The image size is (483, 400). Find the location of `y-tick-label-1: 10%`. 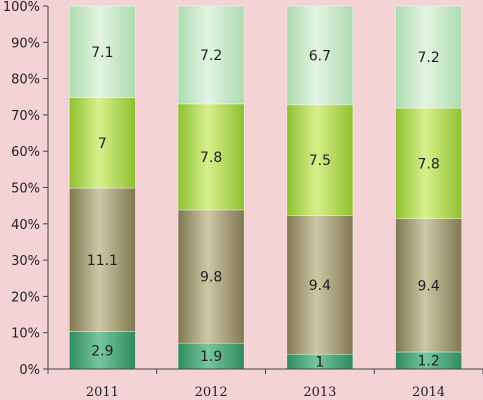

y-tick-label-1: 10% is located at coordinates (25, 334).